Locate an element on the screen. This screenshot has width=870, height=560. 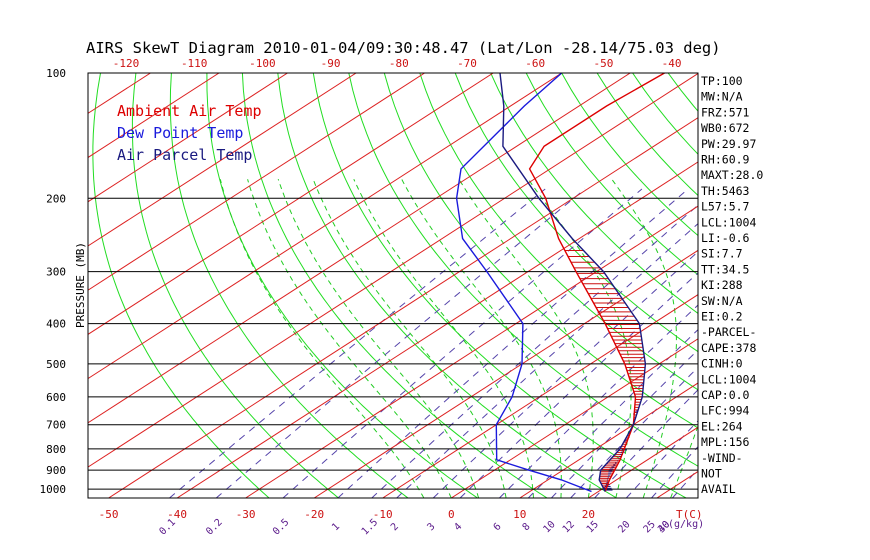
index-entry: CINH:0 is located at coordinates (722, 364).